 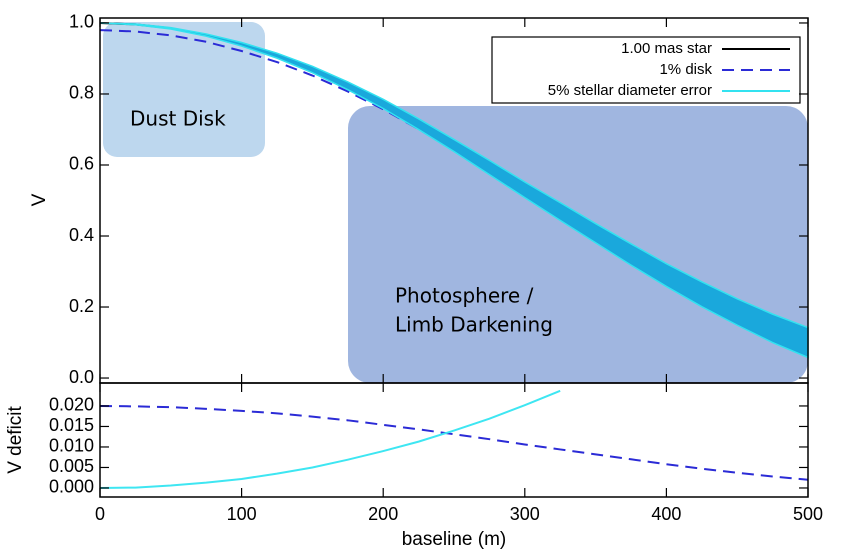 What do you see at coordinates (81, 93) in the screenshot?
I see `y-tick-label: 0.8` at bounding box center [81, 93].